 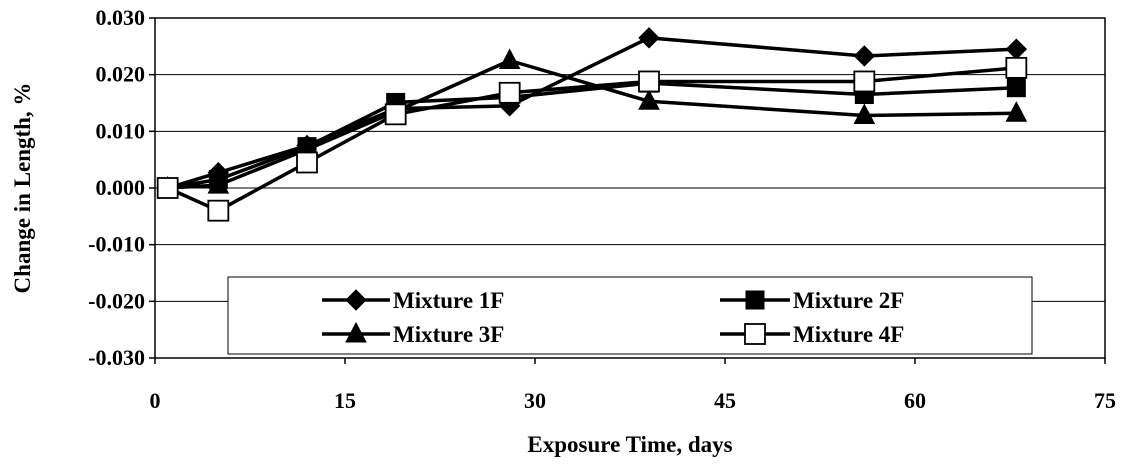 I want to click on x-tick-label: 45, so click(x=725, y=400).